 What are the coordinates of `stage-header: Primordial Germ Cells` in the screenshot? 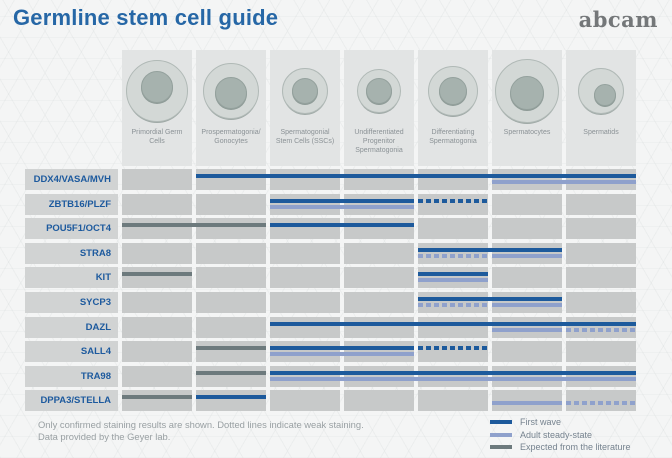 It's located at (157, 108).